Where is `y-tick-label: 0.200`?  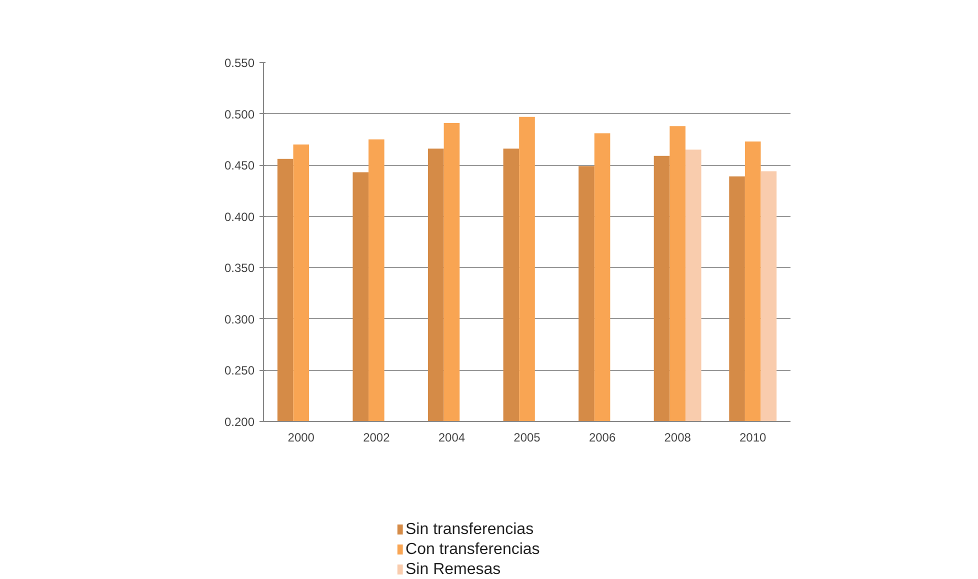
y-tick-label: 0.200 is located at coordinates (239, 422).